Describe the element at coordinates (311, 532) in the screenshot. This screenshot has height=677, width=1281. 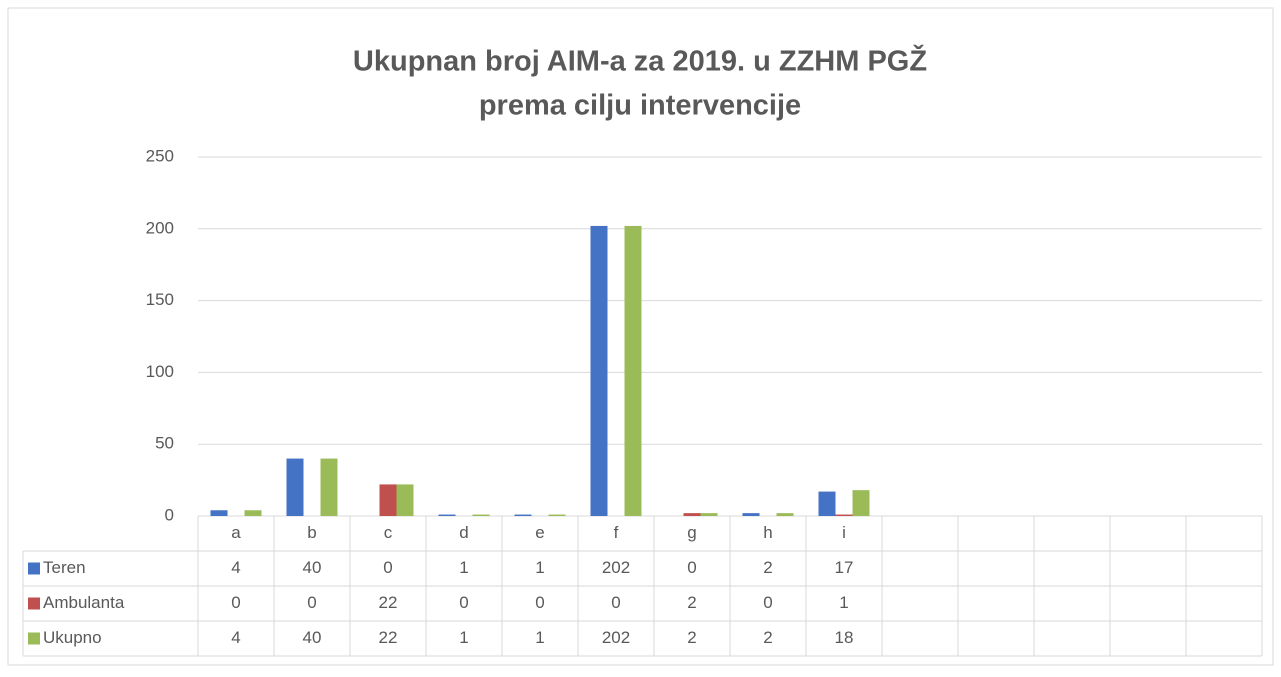
I see `x-tick-label: b` at that location.